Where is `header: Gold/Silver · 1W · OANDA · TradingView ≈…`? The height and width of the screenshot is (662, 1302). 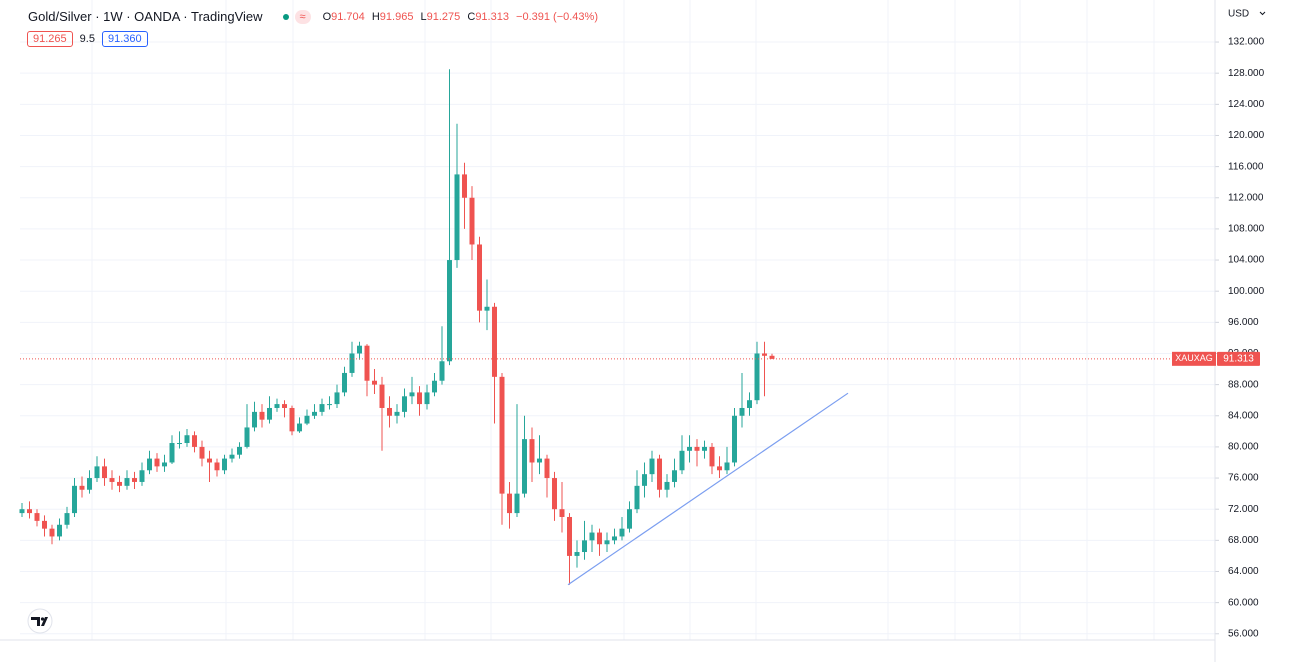 header: Gold/Silver · 1W · OANDA · TradingView ≈… is located at coordinates (315, 16).